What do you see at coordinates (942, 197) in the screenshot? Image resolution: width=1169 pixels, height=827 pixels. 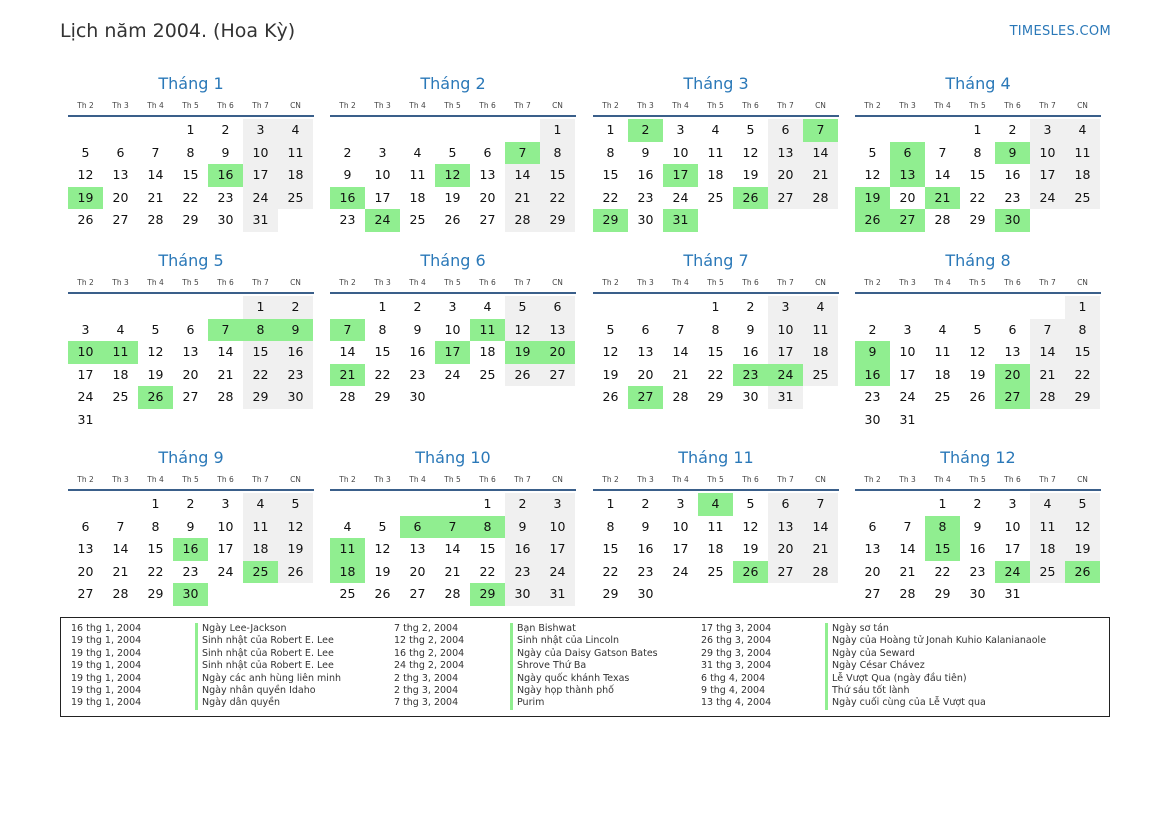 I see `holiday-day-cell: 21` at bounding box center [942, 197].